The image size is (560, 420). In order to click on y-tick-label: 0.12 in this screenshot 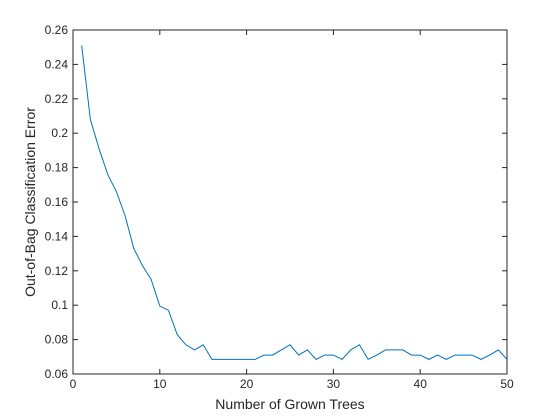, I will do `click(57, 271)`.